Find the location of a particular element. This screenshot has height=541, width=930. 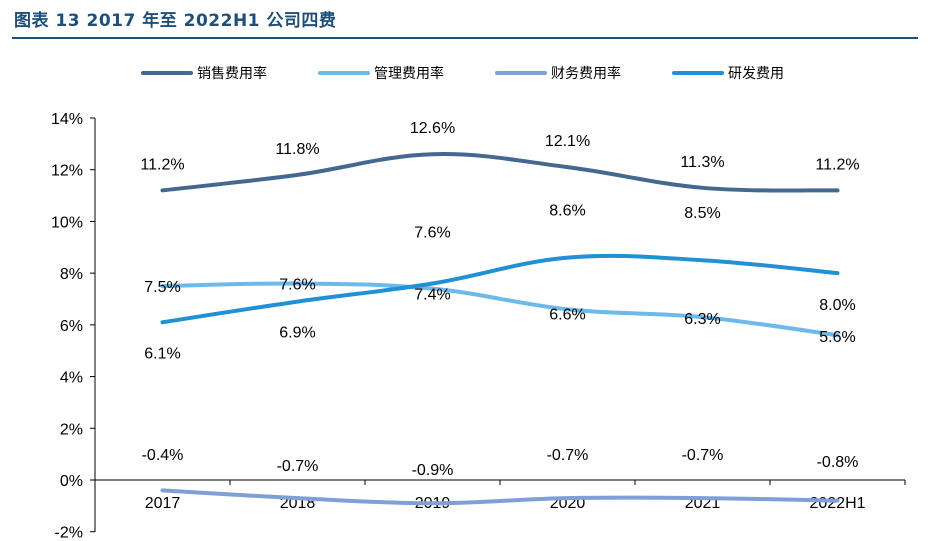

x-tick-label: 2017 is located at coordinates (163, 503).